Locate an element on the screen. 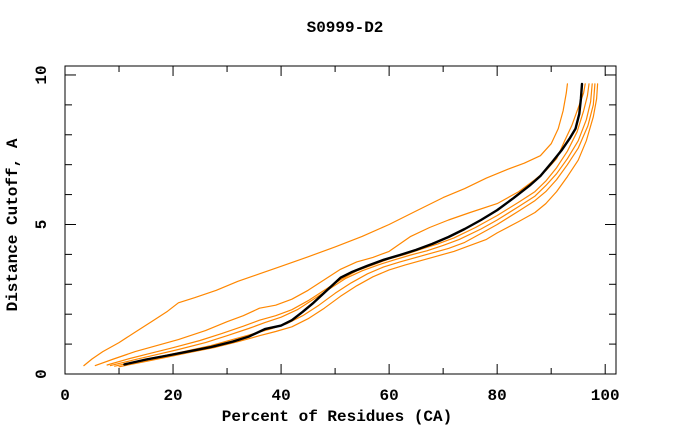  y-axis-title: Distance Cutoff, A is located at coordinates (13, 224).